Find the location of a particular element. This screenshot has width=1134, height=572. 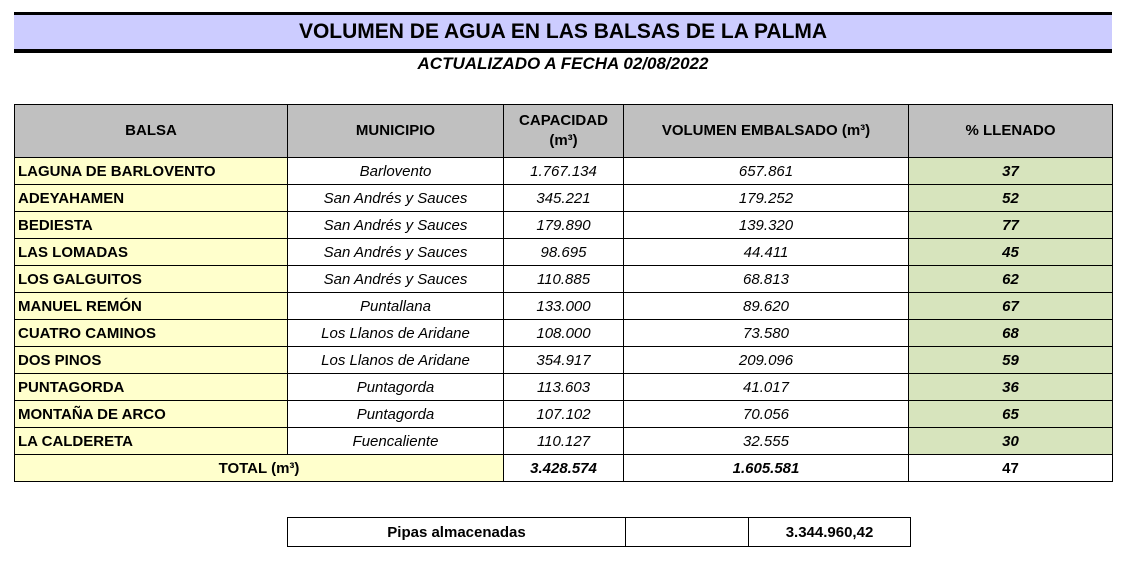

table-row: MONTAÑA DE ARCO Puntagorda 107.102 70.056 65 is located at coordinates (563, 414).